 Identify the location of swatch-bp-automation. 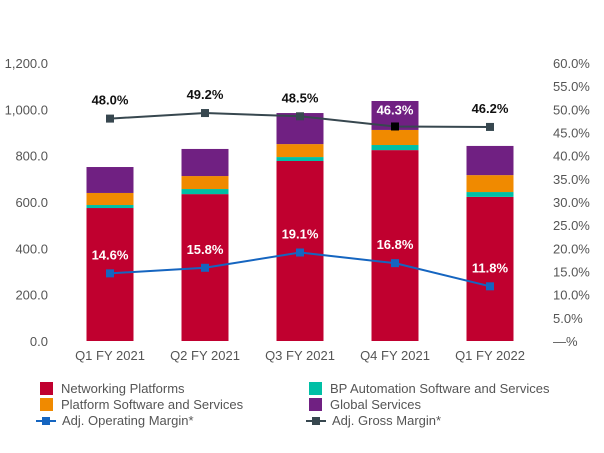
(315, 388).